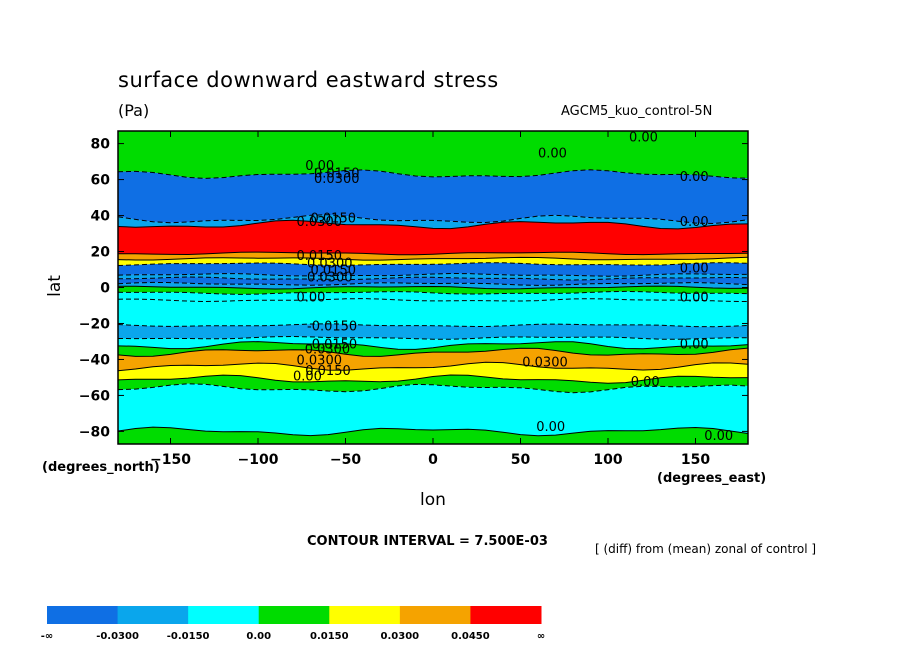 This screenshot has width=904, height=654. Describe the element at coordinates (706, 549) in the screenshot. I see `diff-note: [ (diff) from (mean) zonal of control ]` at that location.